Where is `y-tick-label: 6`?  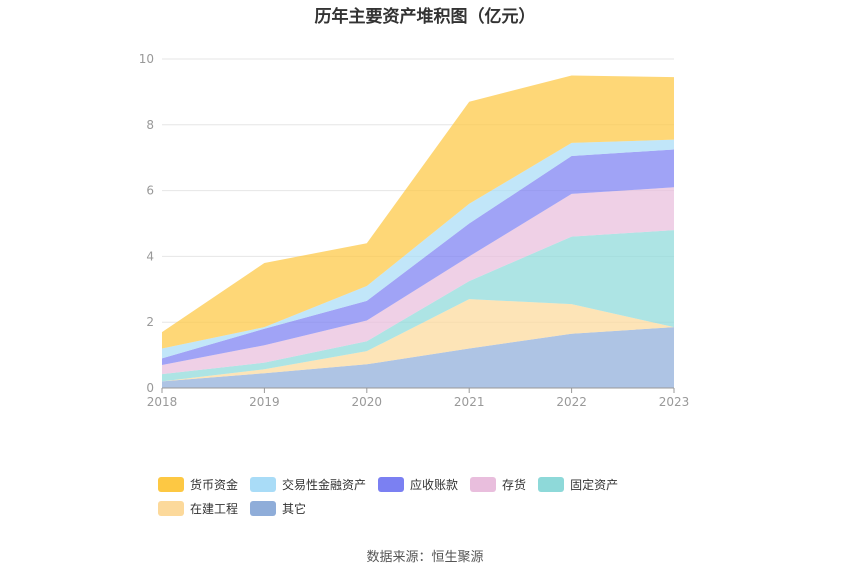 y-tick-label: 6 is located at coordinates (150, 191).